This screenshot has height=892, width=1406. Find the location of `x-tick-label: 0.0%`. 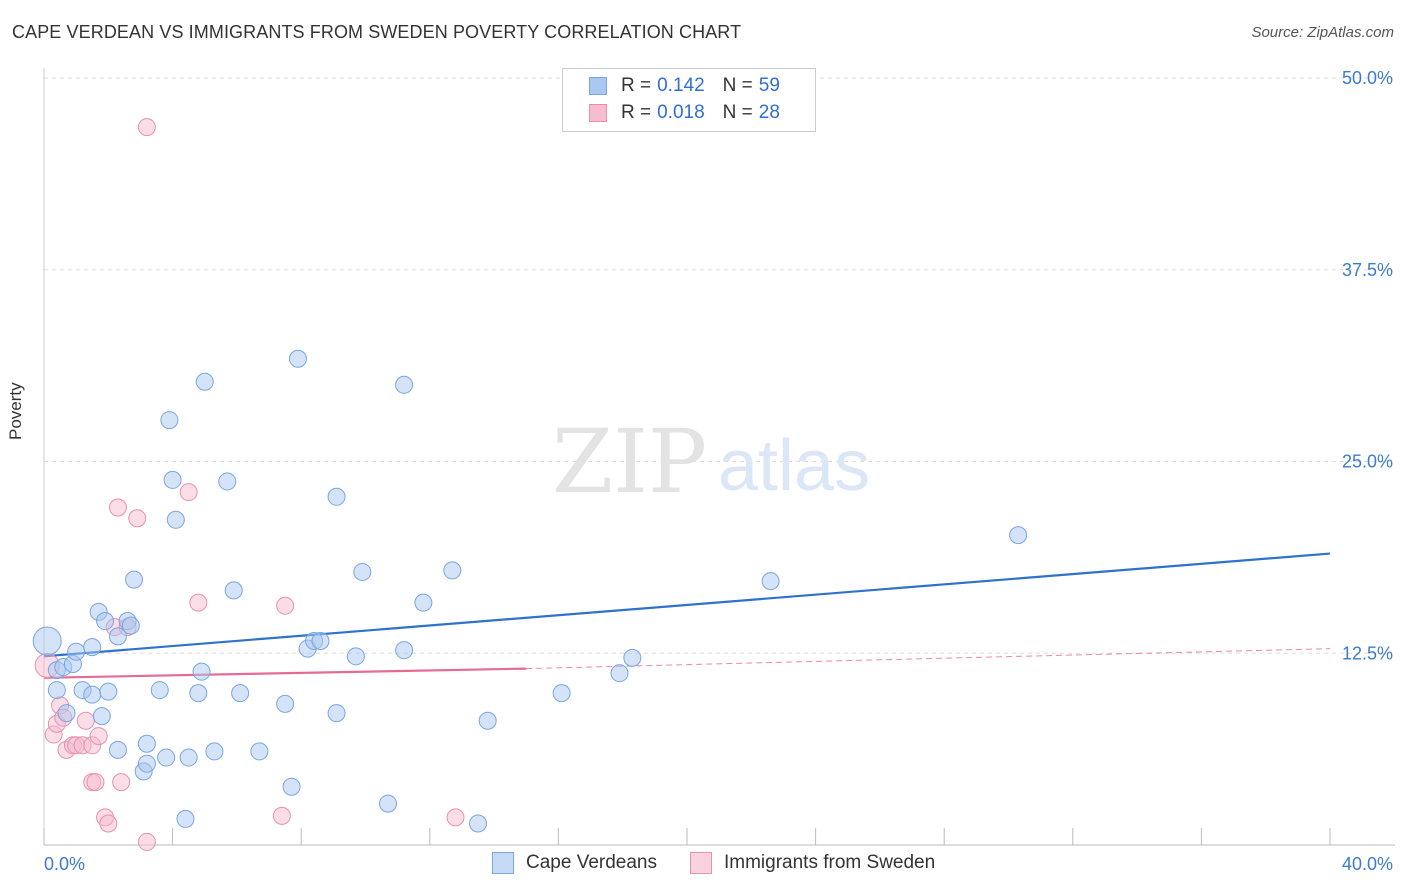

x-tick-label: 0.0% is located at coordinates (64, 864).